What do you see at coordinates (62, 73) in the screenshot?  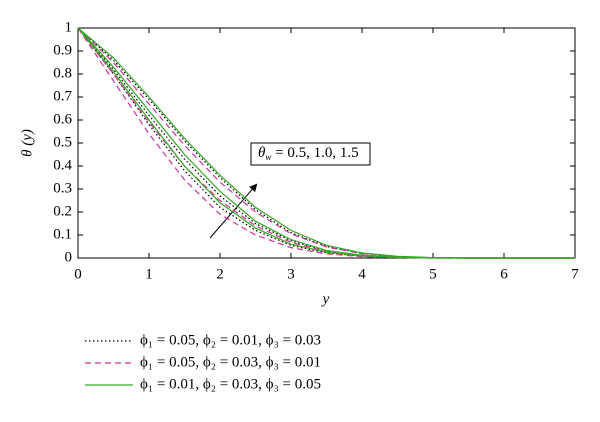 I see `y-tick-label: 0.8` at bounding box center [62, 73].